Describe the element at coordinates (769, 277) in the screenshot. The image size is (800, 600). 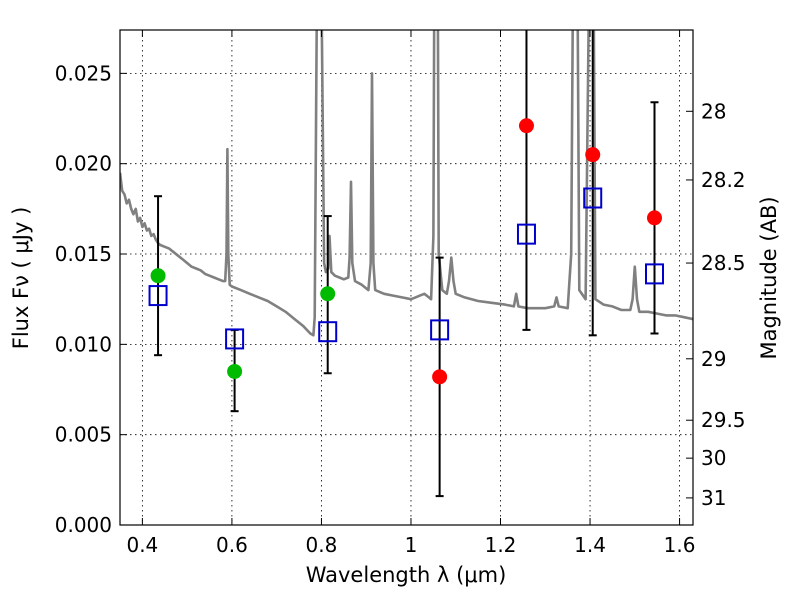
I see `right-axis-title: Magnitude (AB)` at that location.